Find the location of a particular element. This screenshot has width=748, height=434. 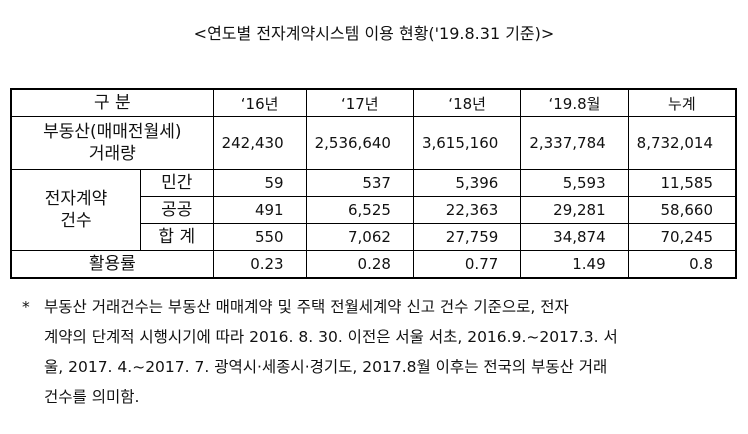

header-cell: ‘16년 is located at coordinates (259, 102).